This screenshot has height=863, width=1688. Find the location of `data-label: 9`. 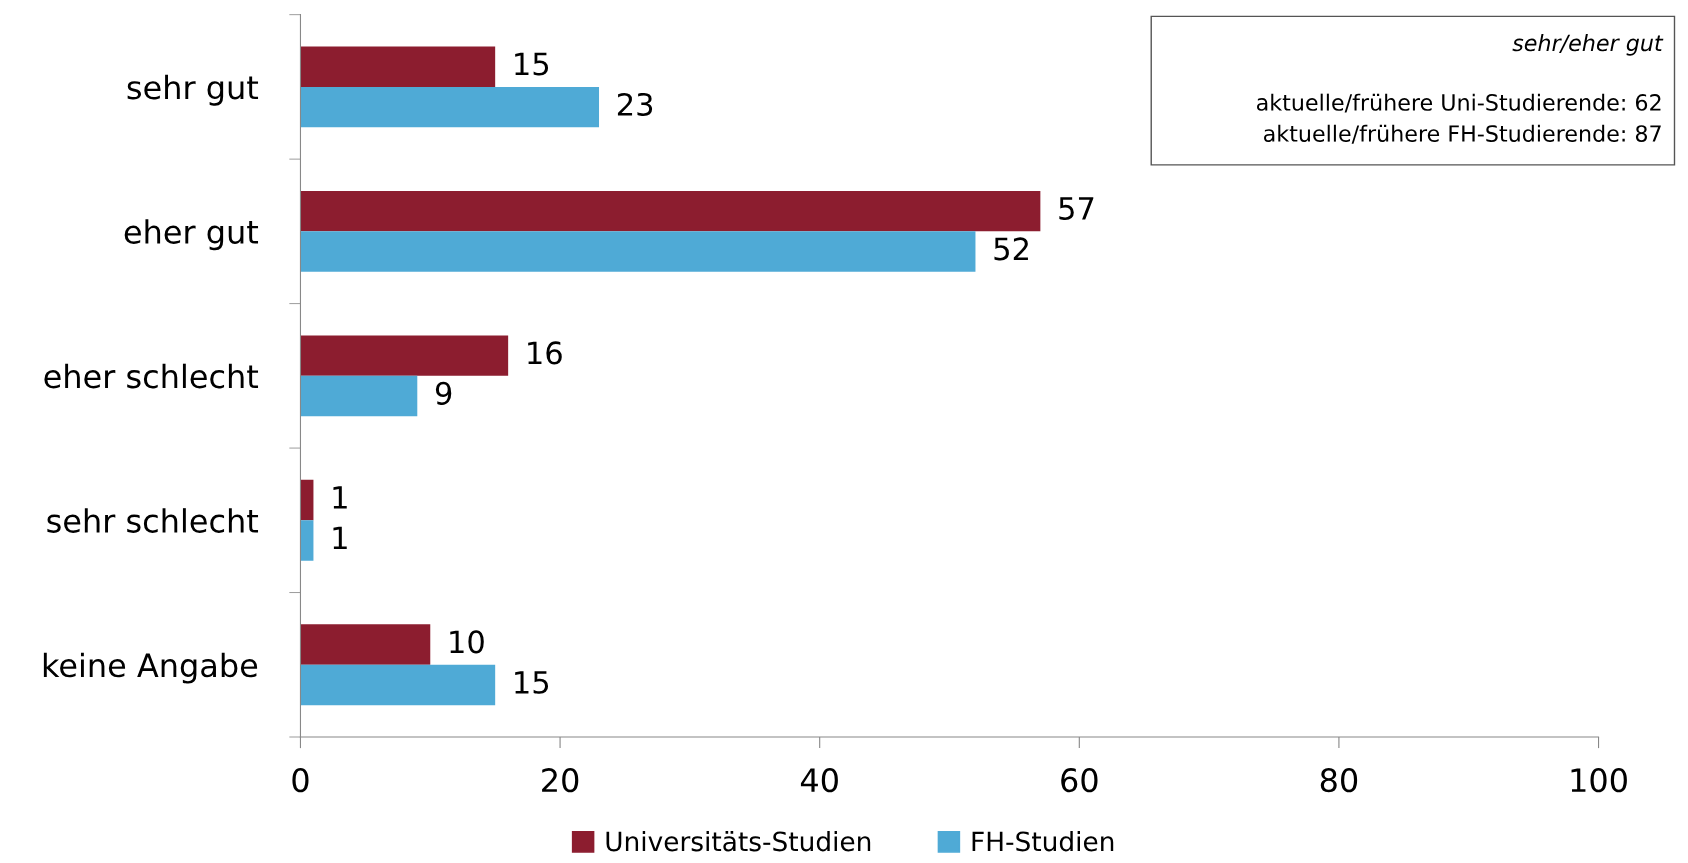

data-label: 9 is located at coordinates (443, 393).